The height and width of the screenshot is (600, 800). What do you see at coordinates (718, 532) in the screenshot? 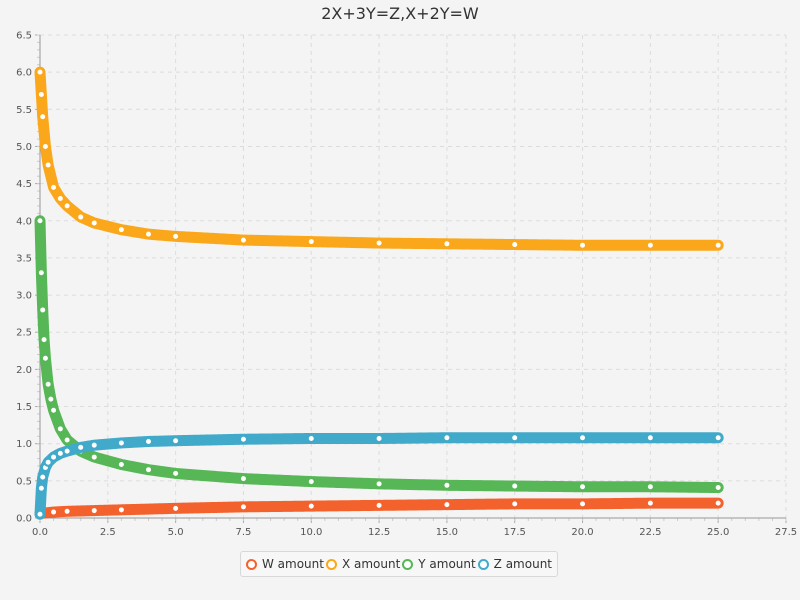
I see `x-tick-label: 25.0` at bounding box center [718, 532].